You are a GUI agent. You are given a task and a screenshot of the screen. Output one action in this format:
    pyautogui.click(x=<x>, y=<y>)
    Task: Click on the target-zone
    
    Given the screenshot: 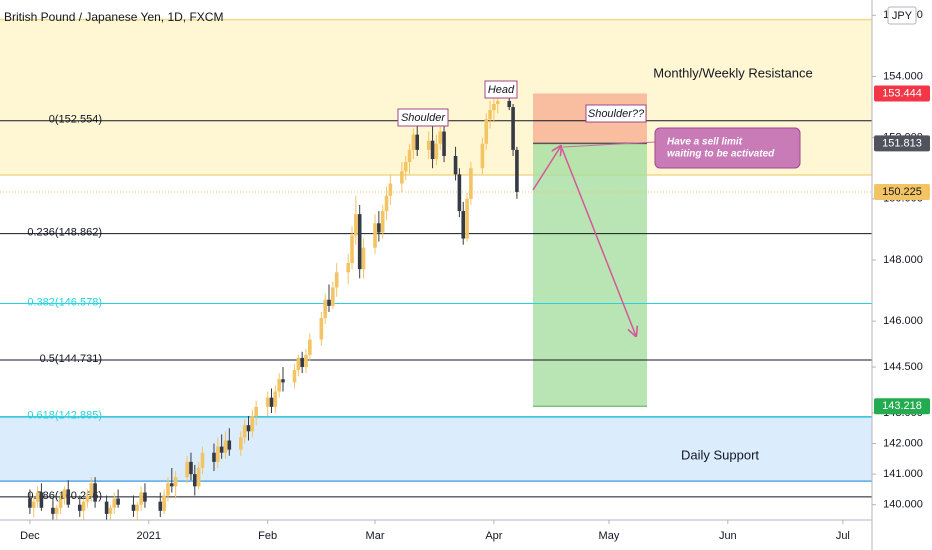 What is the action you would take?
    pyautogui.click(x=590, y=275)
    